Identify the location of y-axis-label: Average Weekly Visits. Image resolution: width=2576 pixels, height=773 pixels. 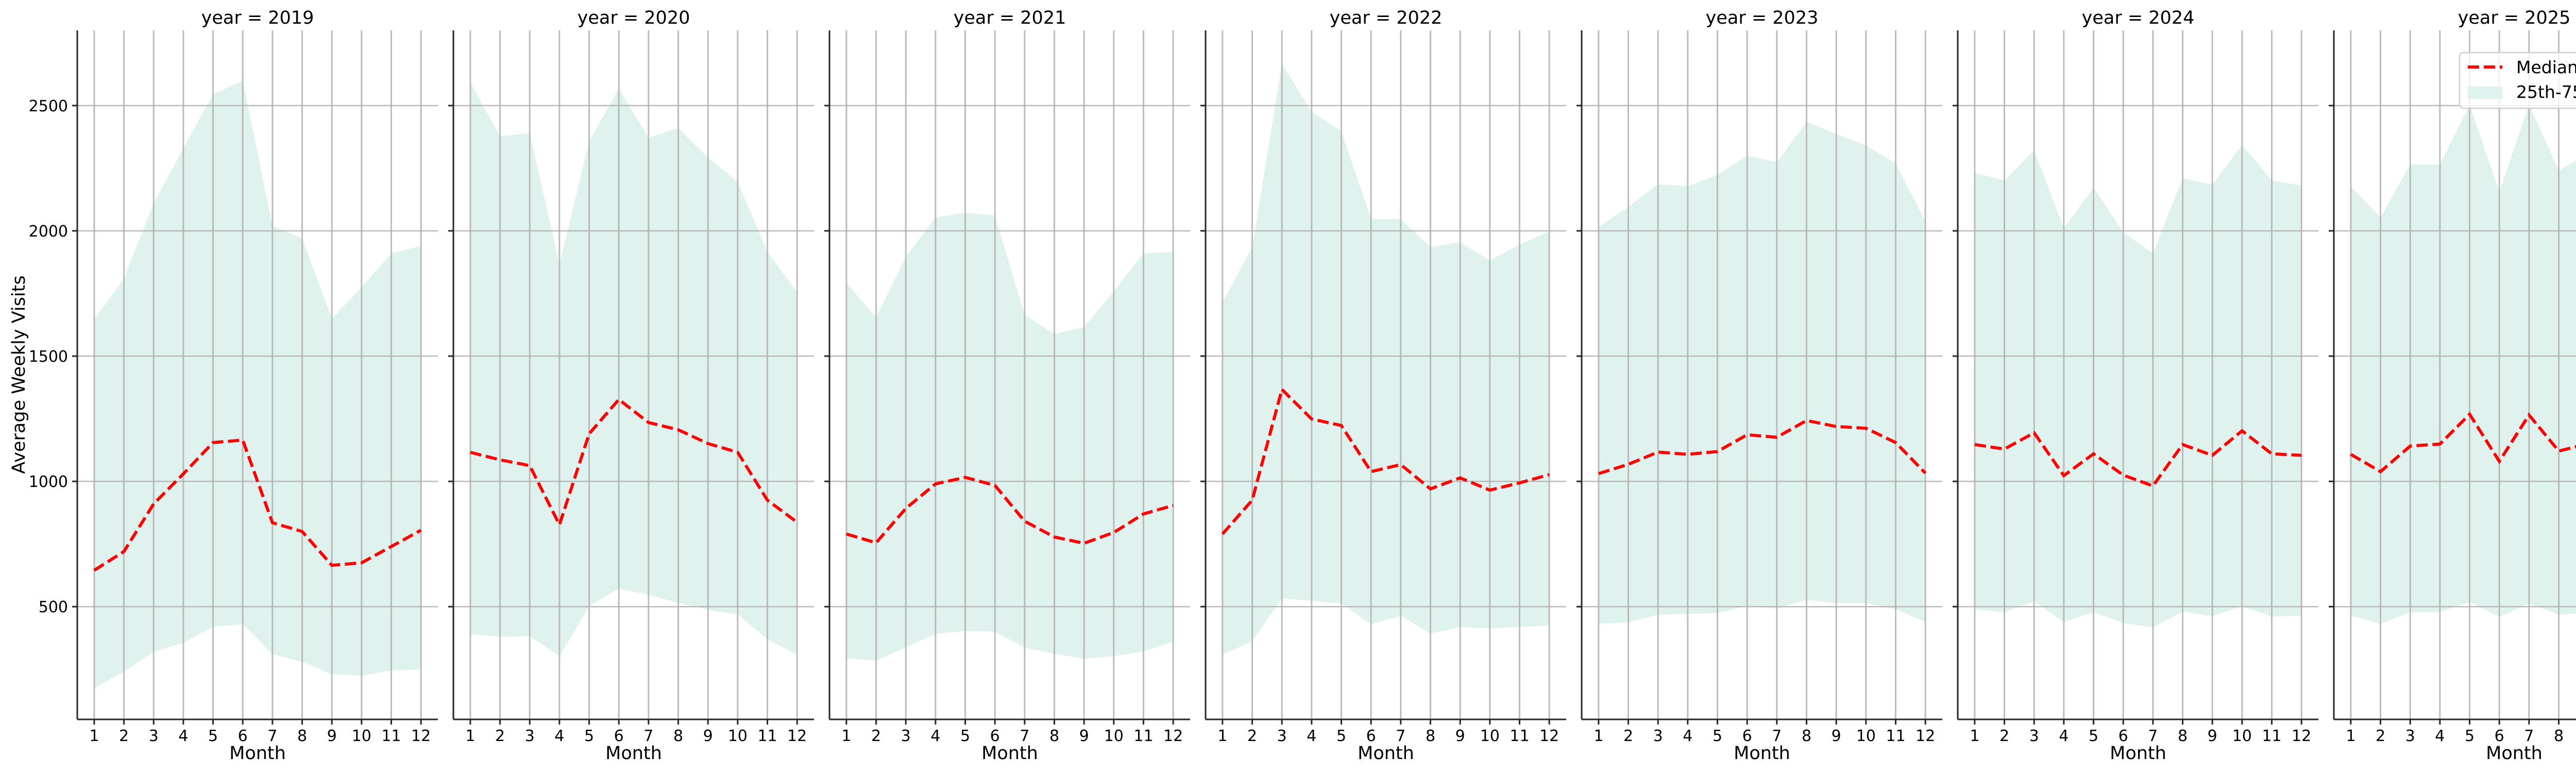
(19, 374).